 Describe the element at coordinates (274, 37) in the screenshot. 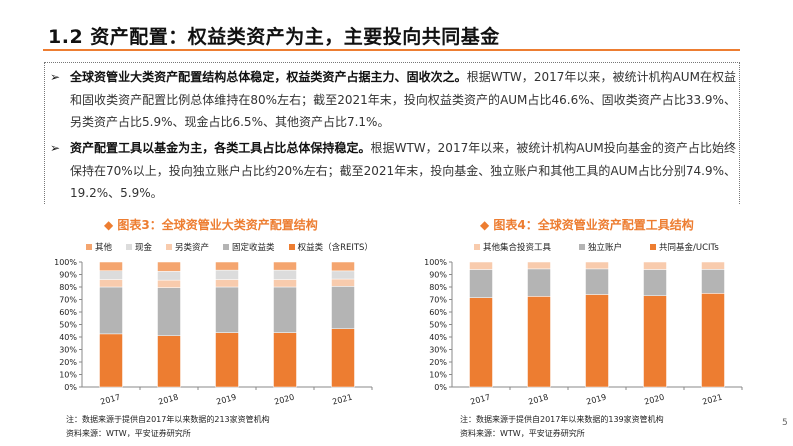

I see `page-title: 1.2 资产配置：权益类资产为主，主要投向共同基金` at that location.